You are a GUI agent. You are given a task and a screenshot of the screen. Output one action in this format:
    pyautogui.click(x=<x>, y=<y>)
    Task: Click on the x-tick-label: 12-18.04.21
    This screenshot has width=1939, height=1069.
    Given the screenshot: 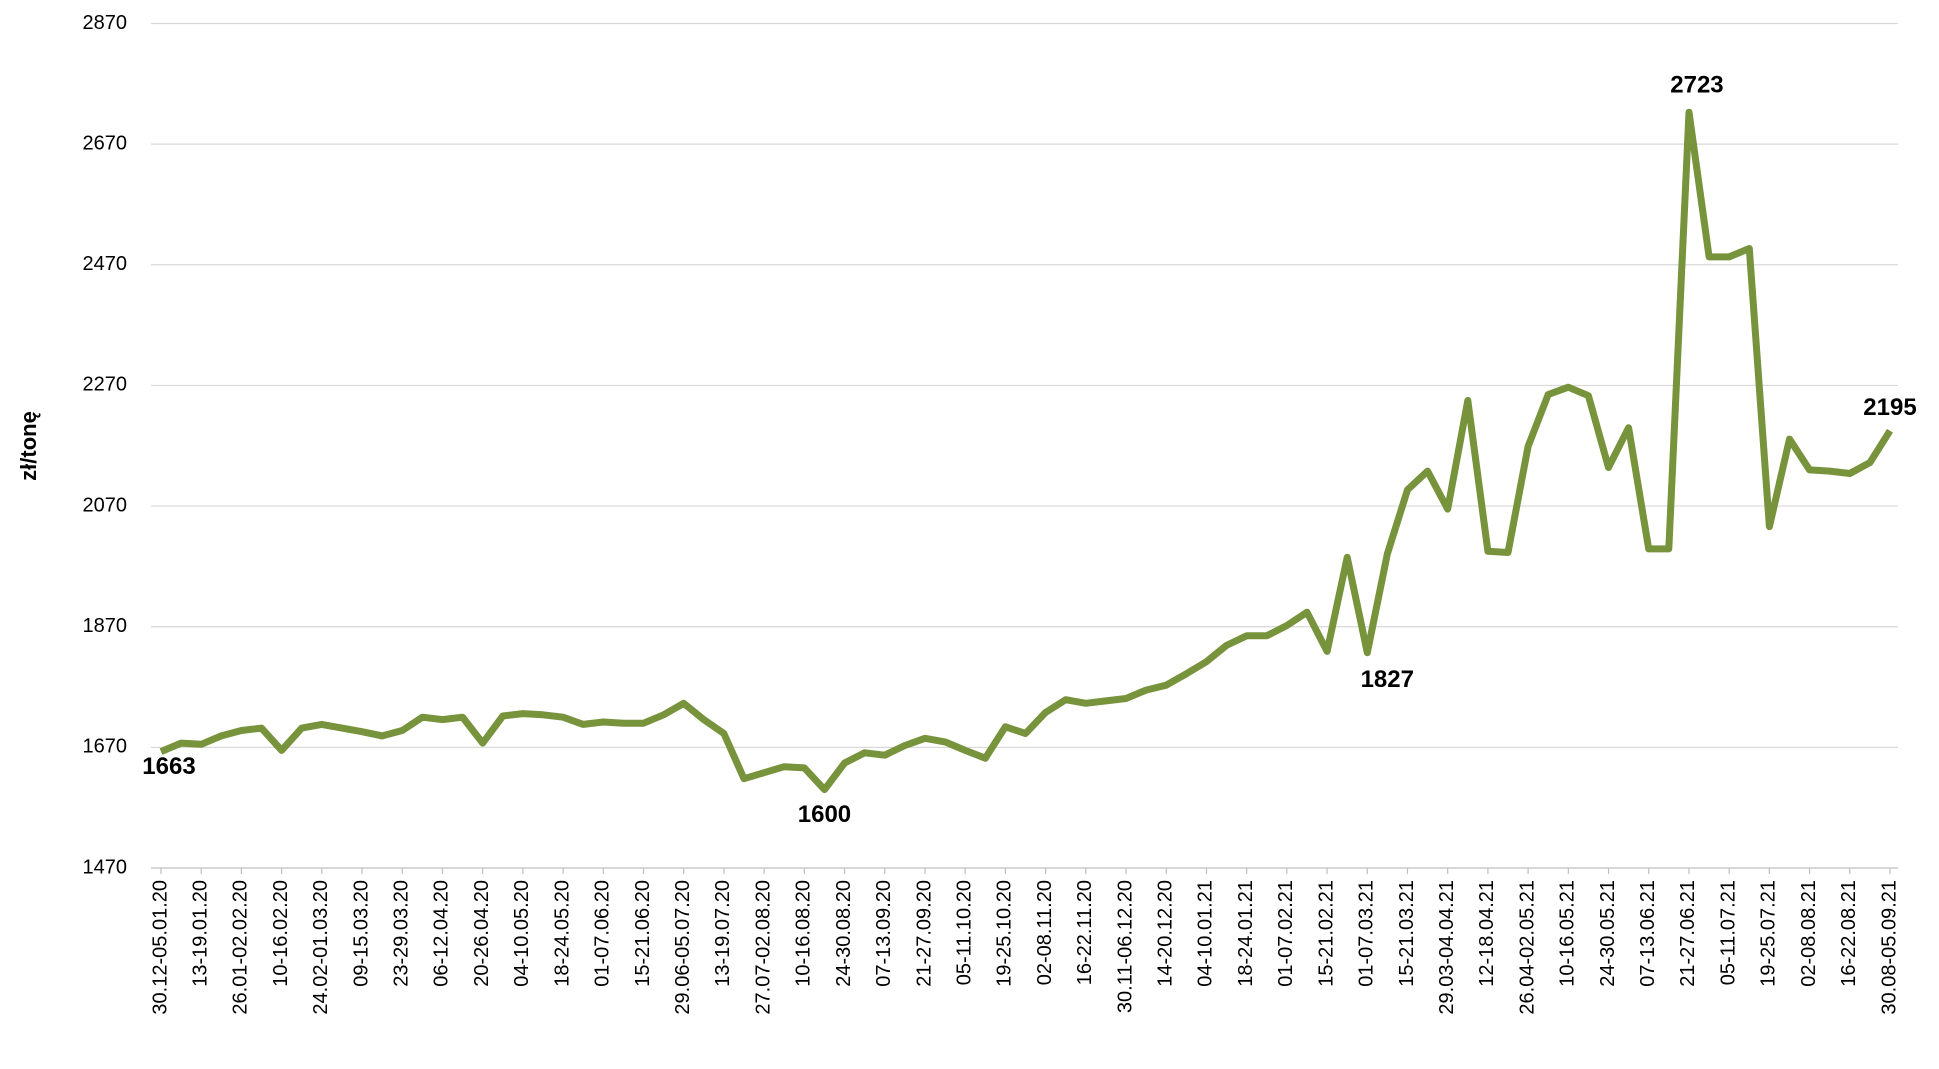 What is the action you would take?
    pyautogui.click(x=1487, y=933)
    